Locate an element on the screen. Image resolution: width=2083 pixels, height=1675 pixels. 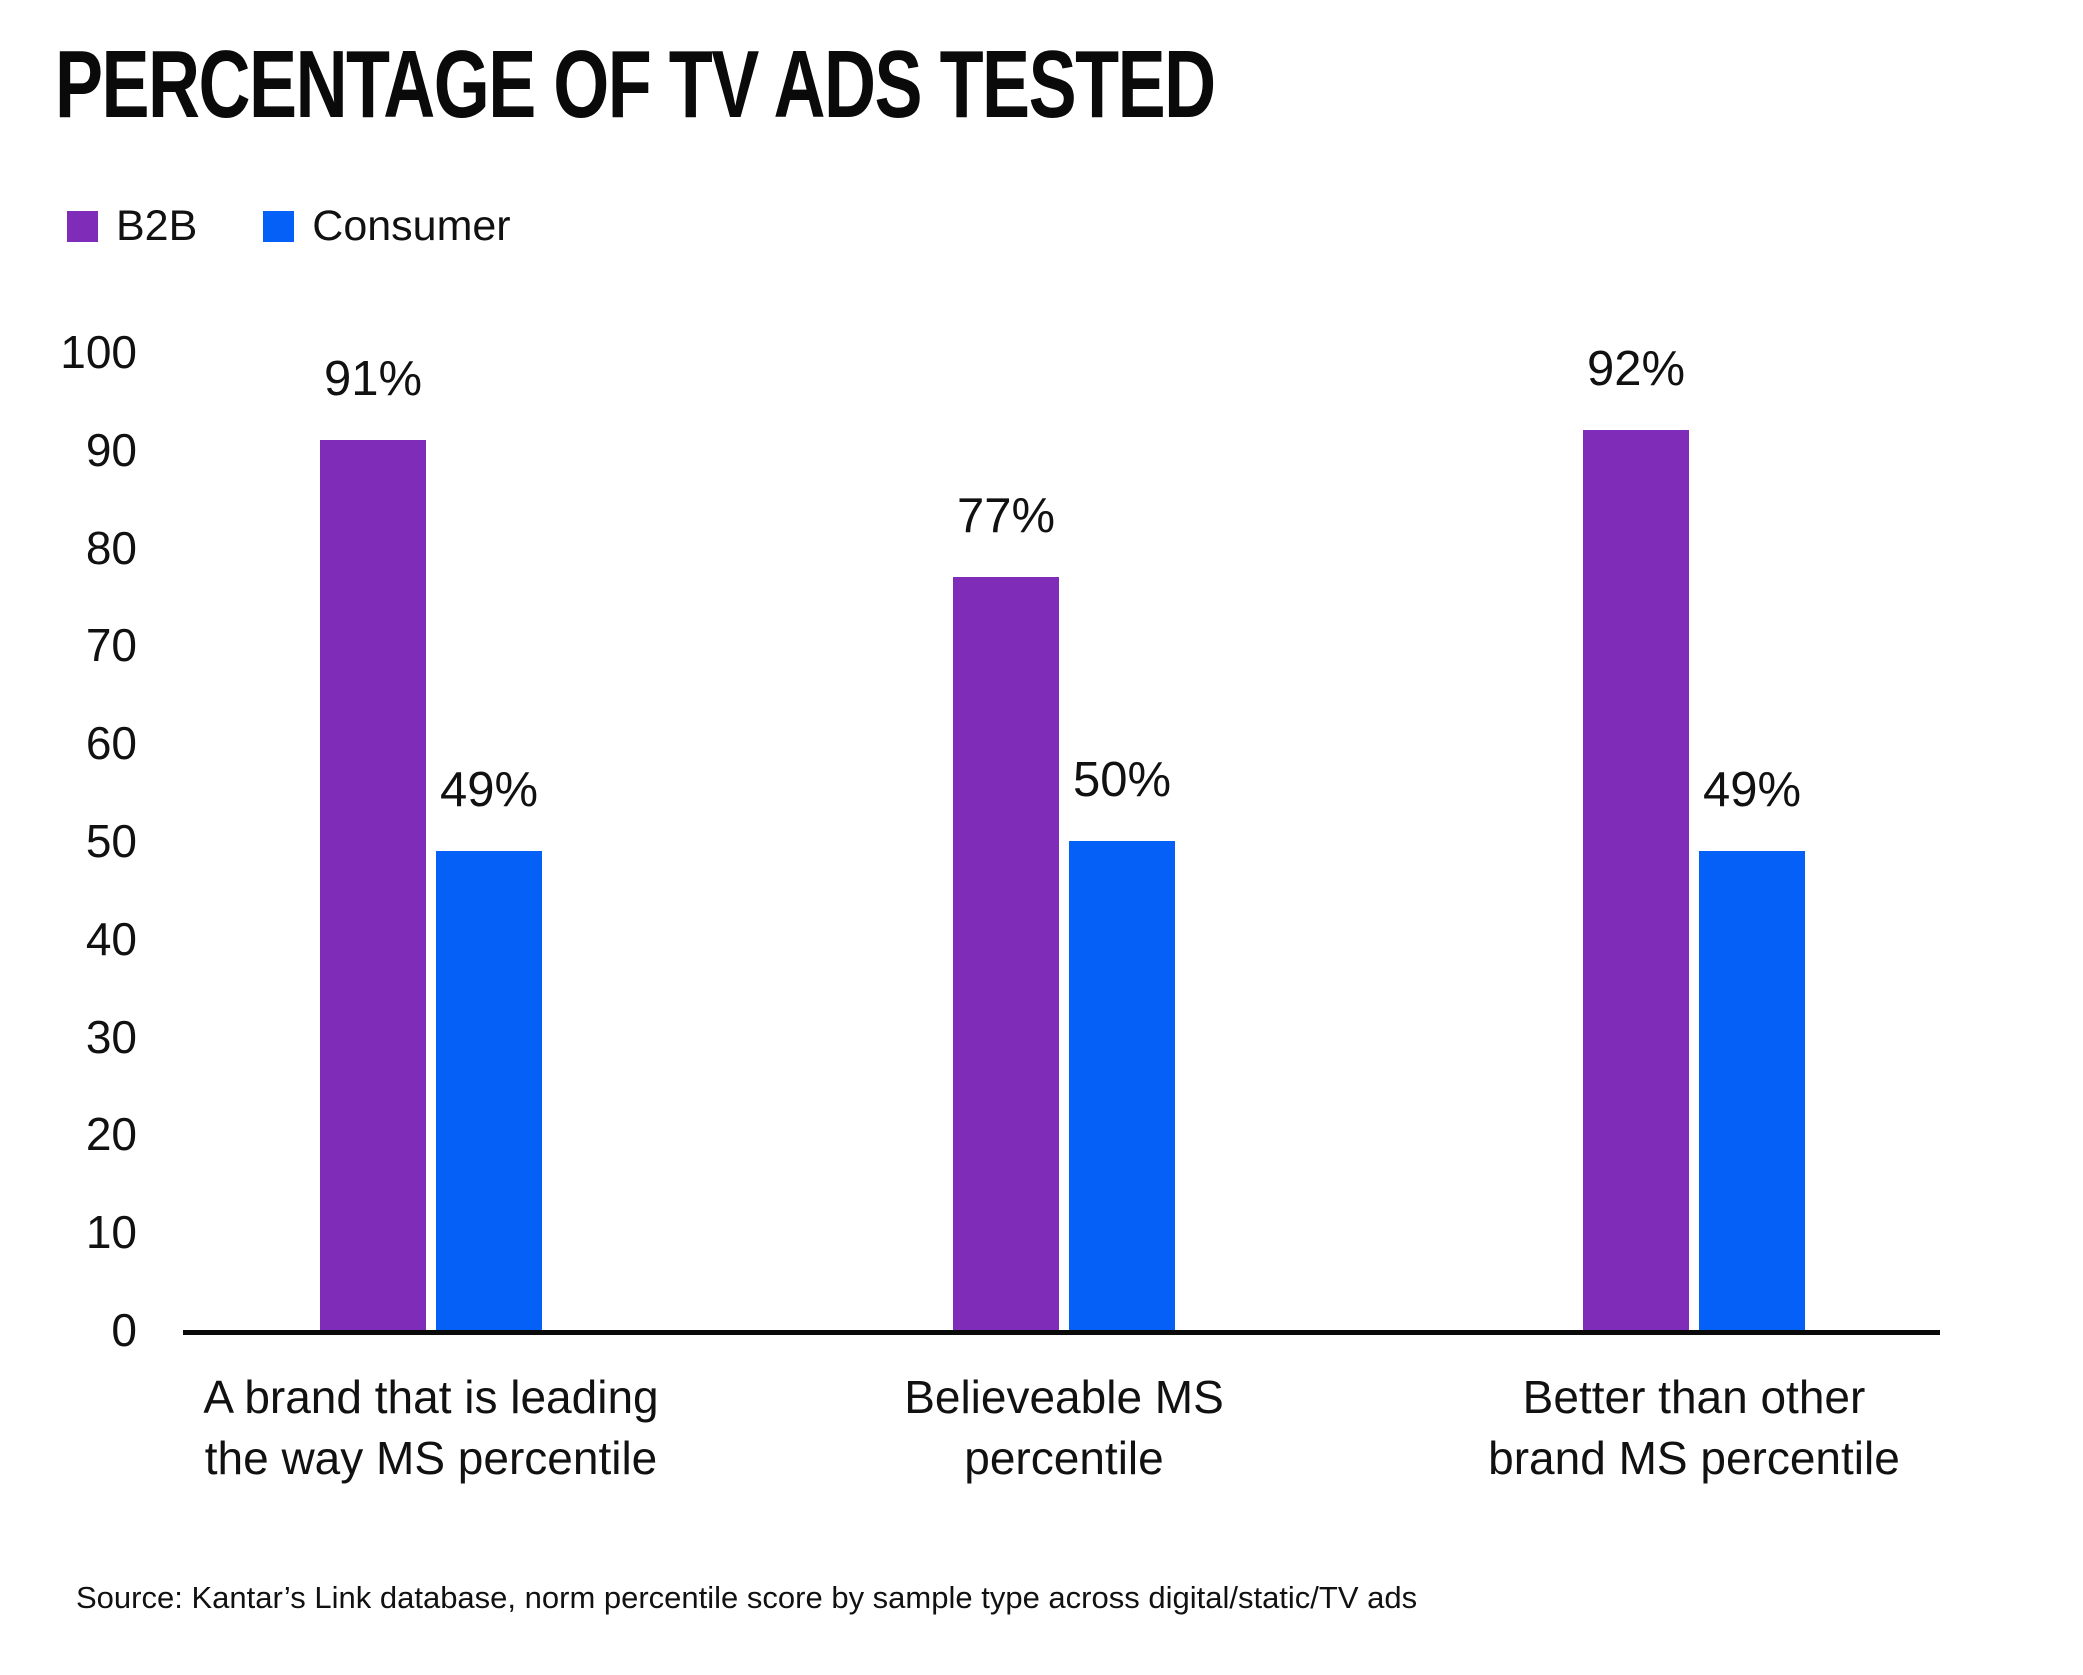
legend-label-consumer: Consumer is located at coordinates (411, 226).